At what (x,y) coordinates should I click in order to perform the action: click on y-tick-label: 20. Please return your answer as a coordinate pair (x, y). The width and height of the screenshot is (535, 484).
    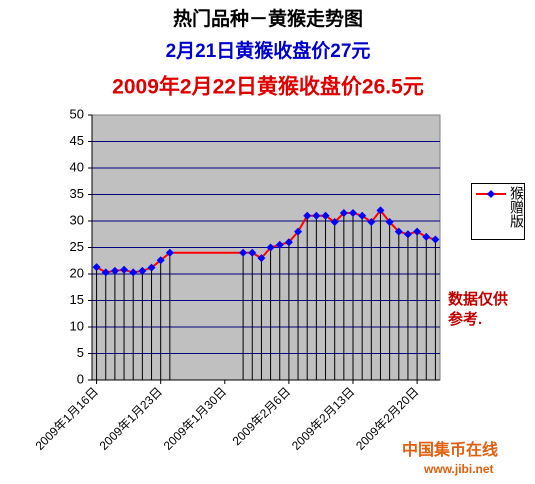
    Looking at the image, I should click on (77, 272).